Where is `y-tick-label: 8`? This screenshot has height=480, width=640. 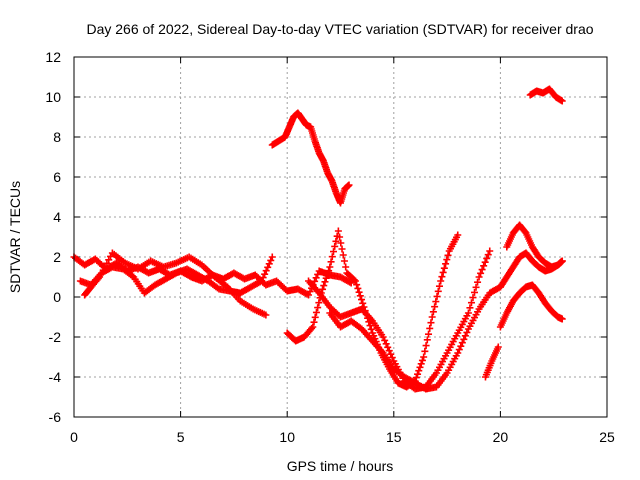
y-tick-label: 8 is located at coordinates (57, 137).